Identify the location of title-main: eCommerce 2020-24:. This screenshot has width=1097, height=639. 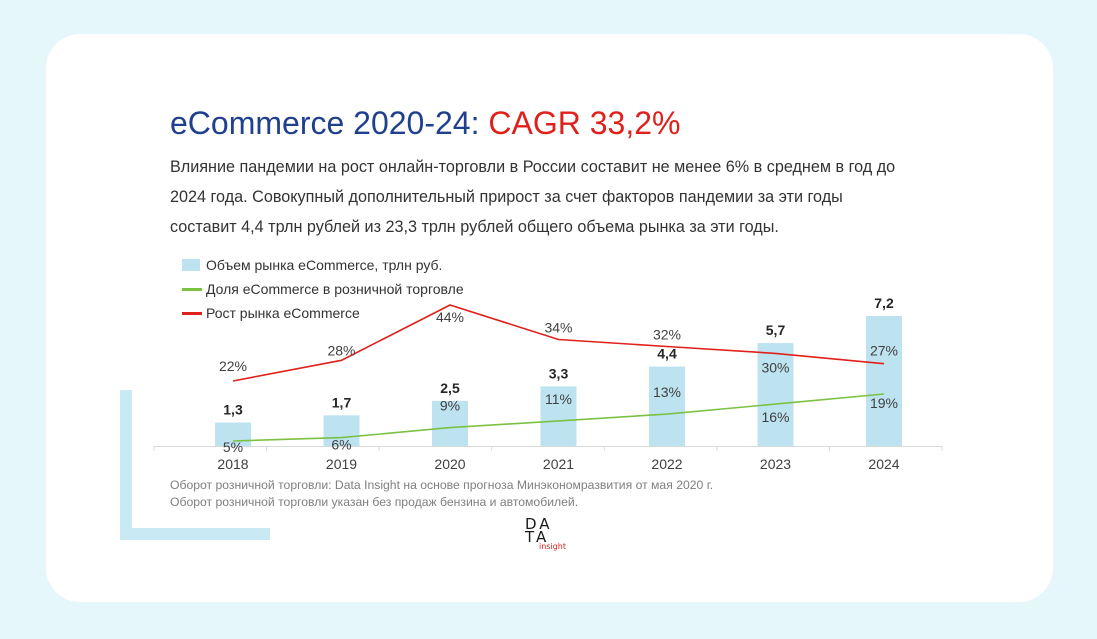
(329, 123).